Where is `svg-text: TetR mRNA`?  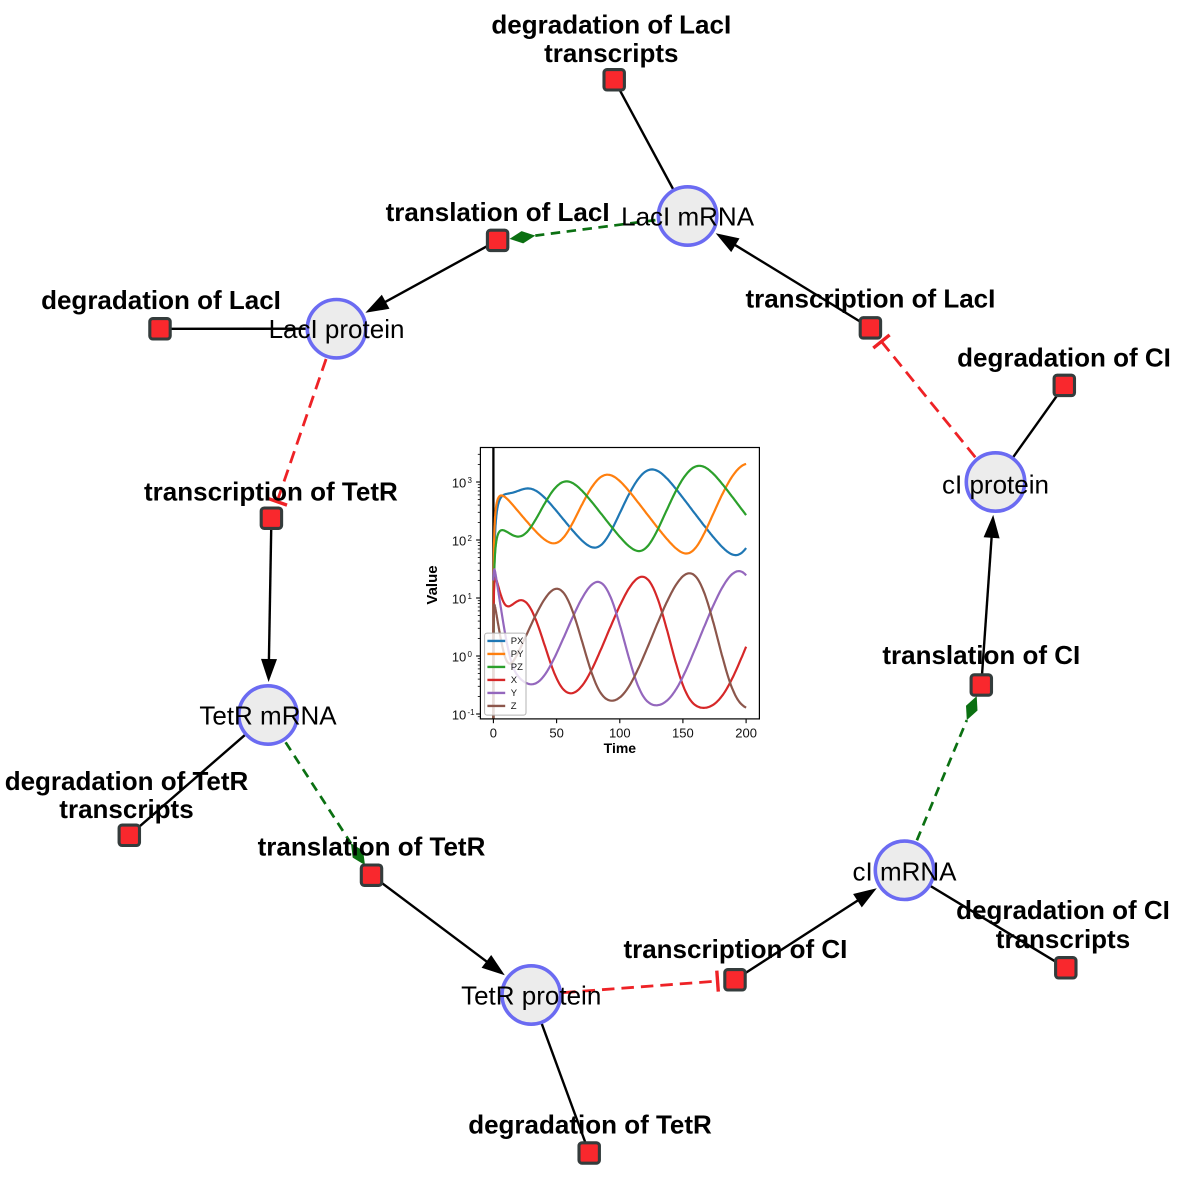
svg-text: TetR mRNA is located at coordinates (268, 715).